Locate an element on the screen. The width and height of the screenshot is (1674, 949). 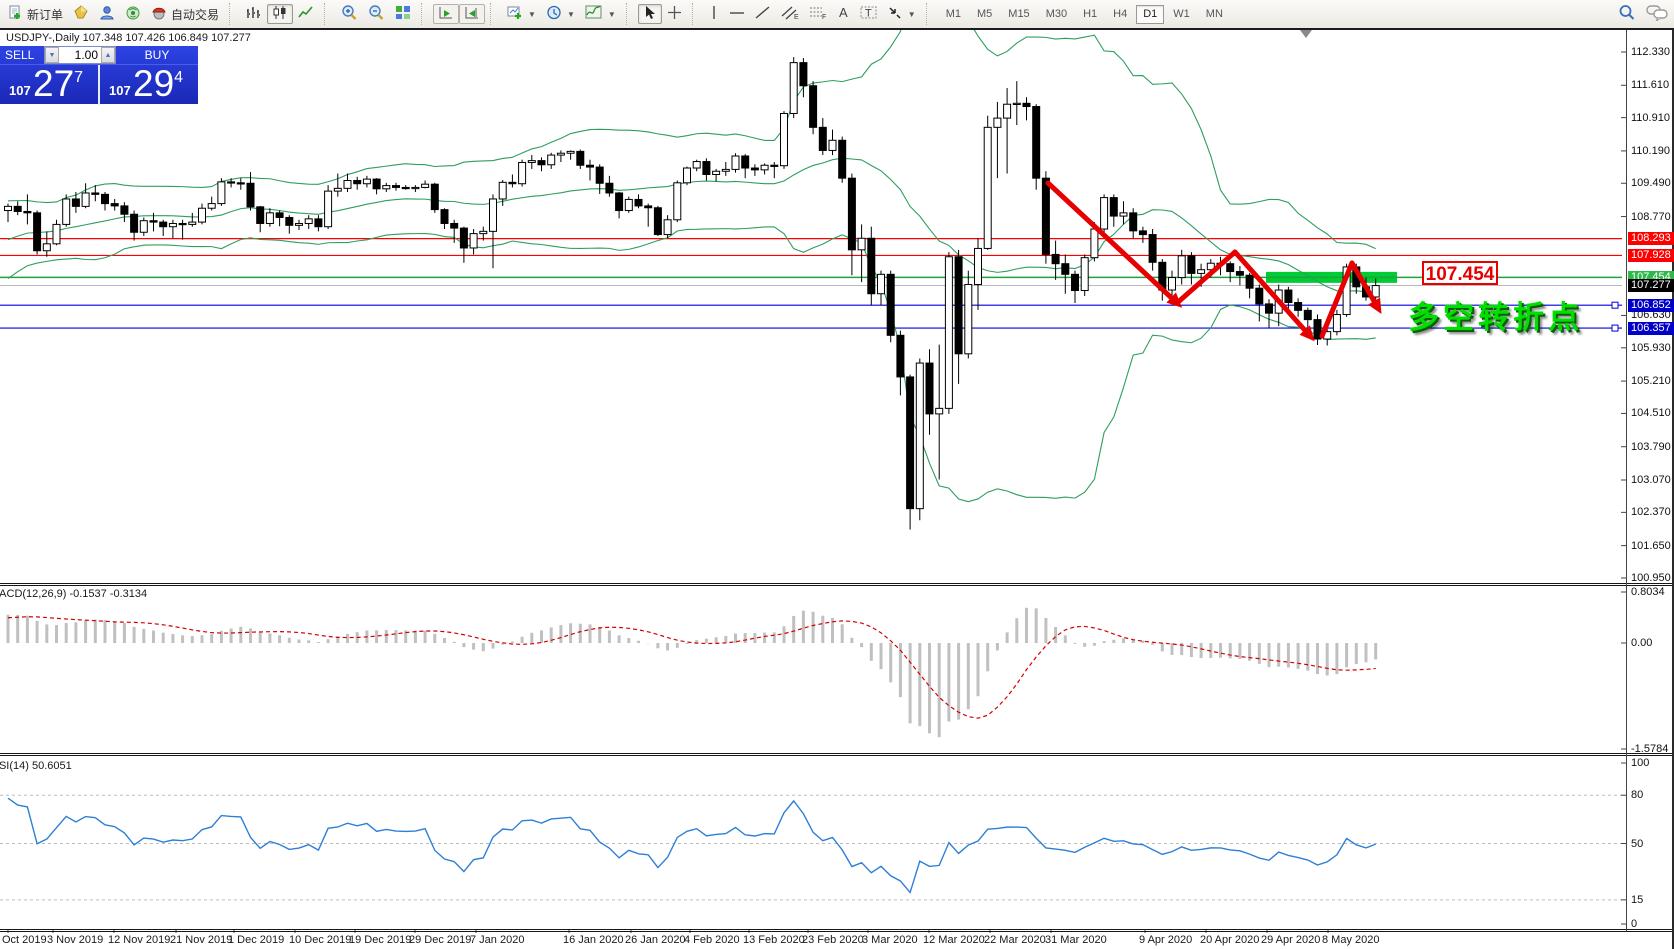
axis-tick-label: 112.330 is located at coordinates (1650, 52).